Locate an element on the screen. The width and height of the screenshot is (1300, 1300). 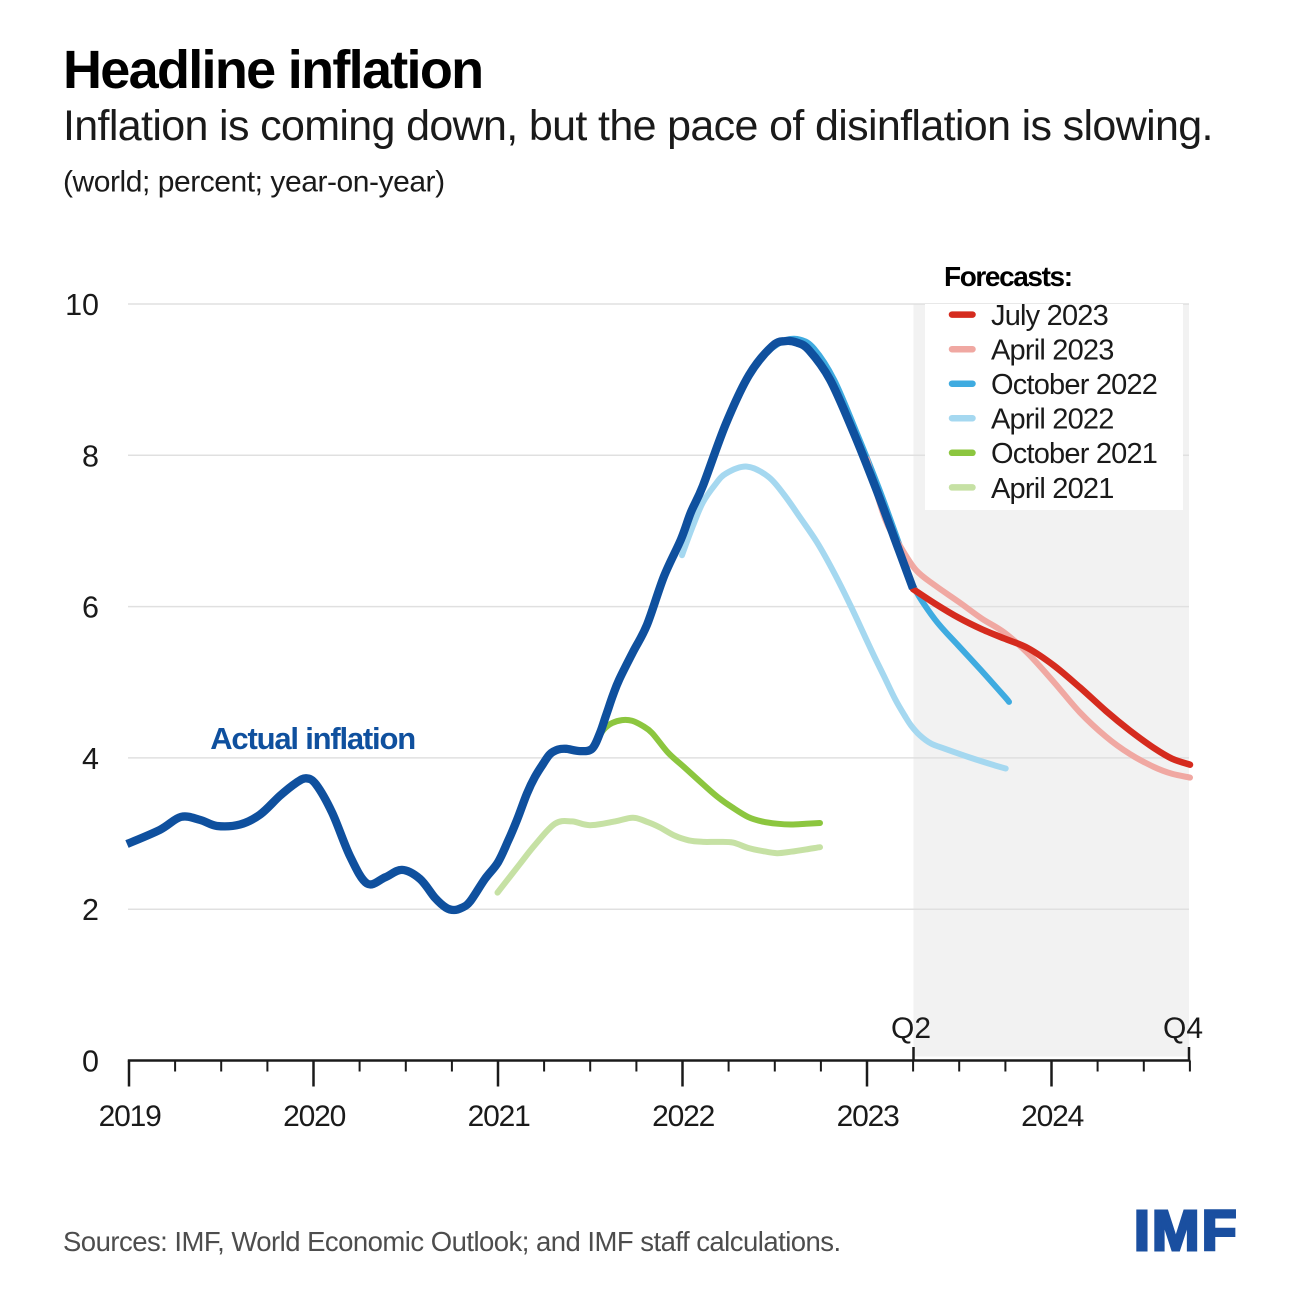
svg-text: April 2022 is located at coordinates (1052, 420).